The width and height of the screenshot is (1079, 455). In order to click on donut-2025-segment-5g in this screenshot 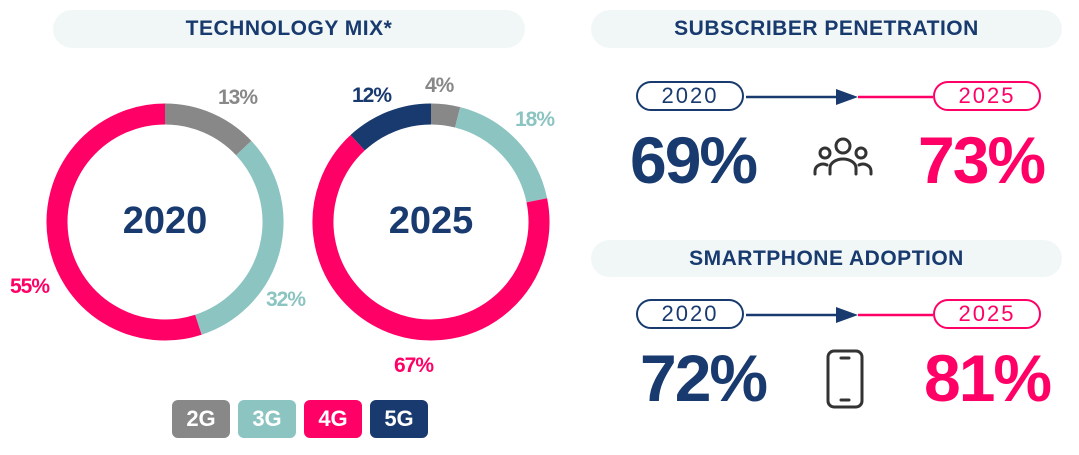, I will do `click(391, 127)`.